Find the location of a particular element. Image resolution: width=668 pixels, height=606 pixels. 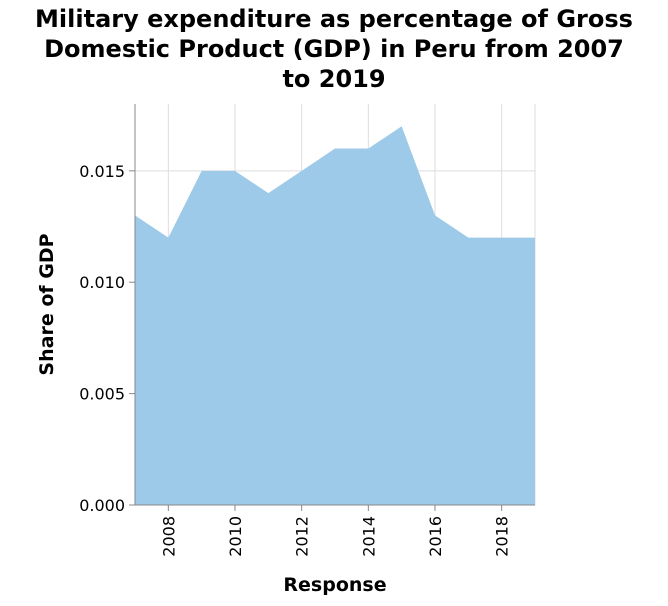

y-tick-label-0.005: 0.005 is located at coordinates (102, 394).